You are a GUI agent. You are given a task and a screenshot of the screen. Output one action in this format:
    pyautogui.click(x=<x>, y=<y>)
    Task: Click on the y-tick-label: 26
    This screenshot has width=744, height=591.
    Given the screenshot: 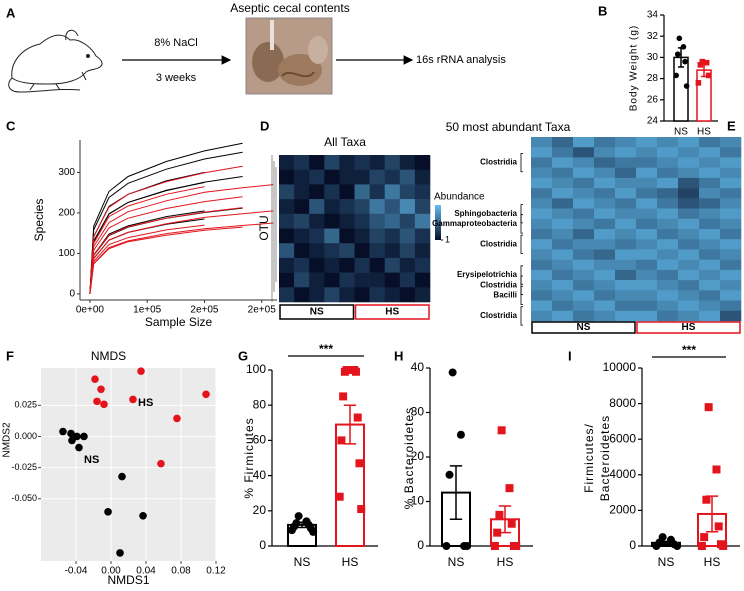 What is the action you would take?
    pyautogui.click(x=653, y=99)
    